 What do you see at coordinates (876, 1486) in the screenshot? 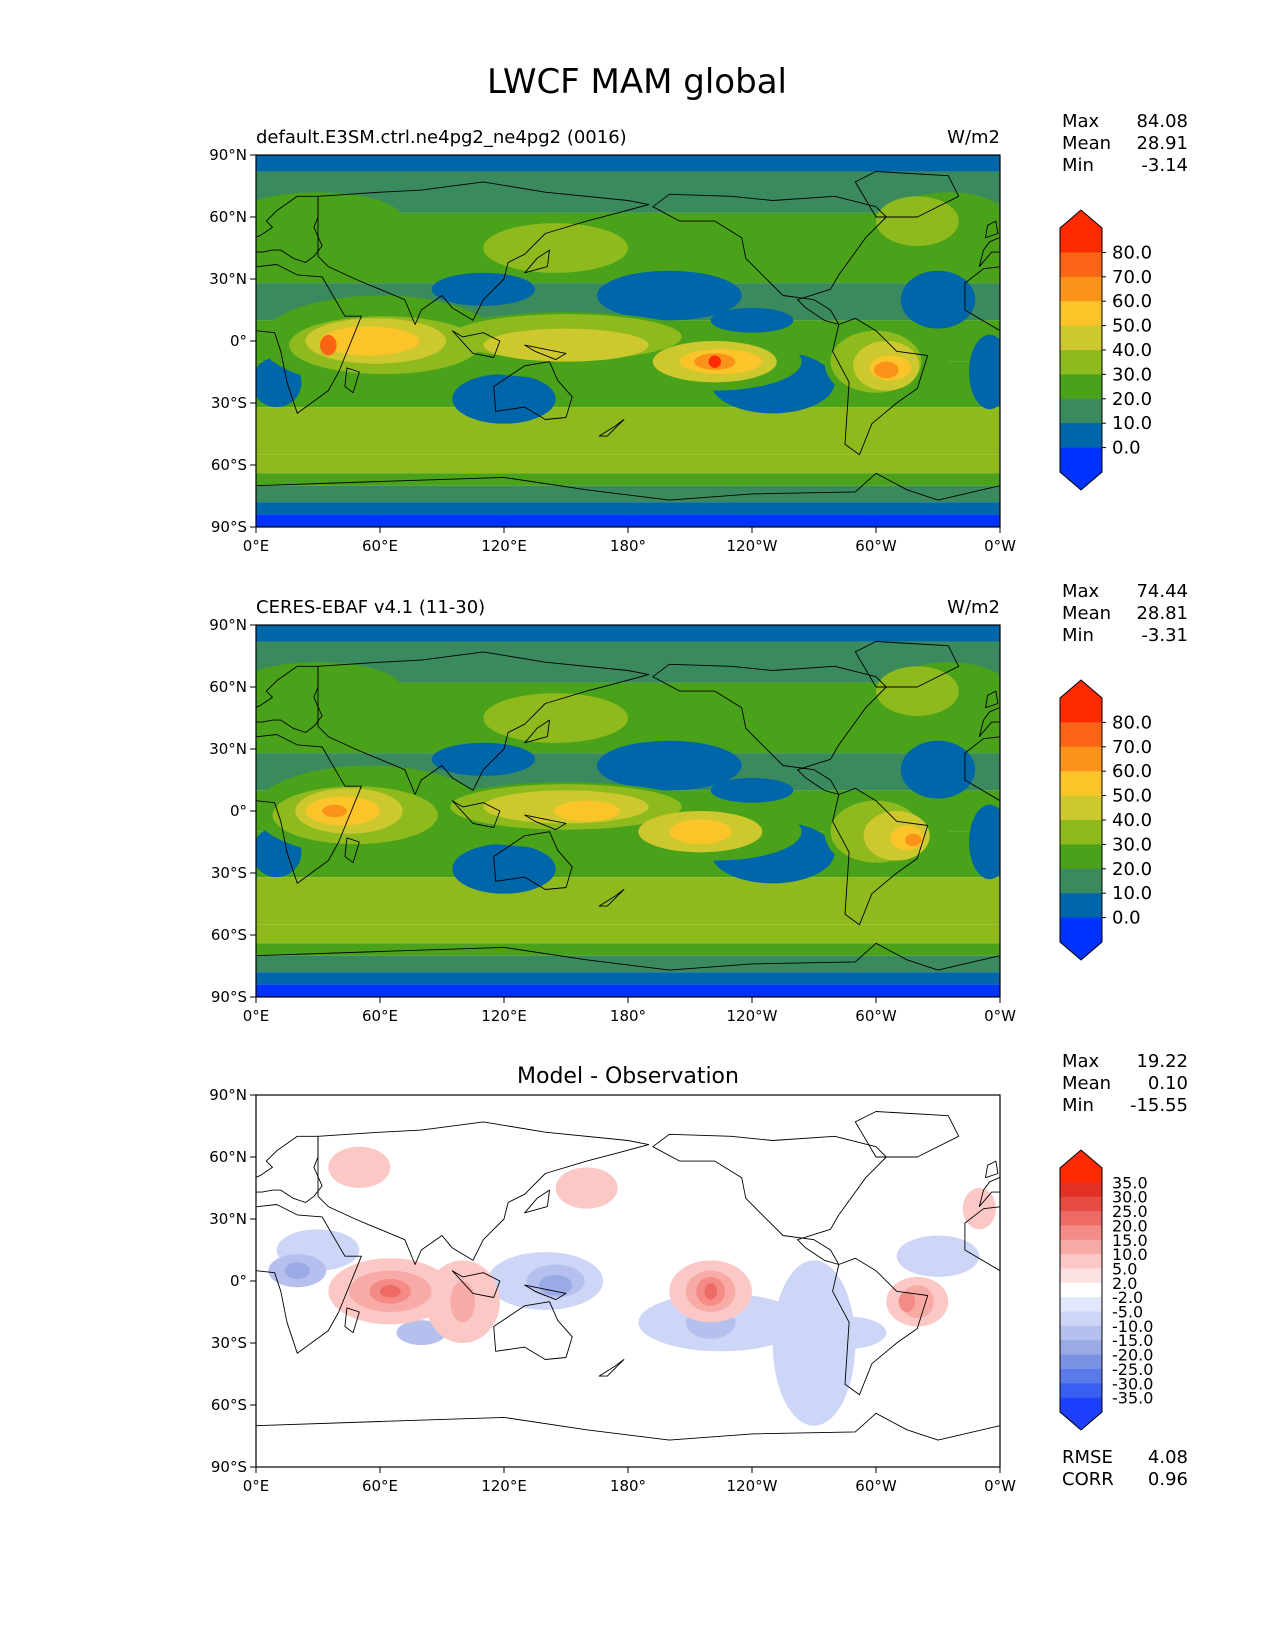
I see `x-tick-label: 60°W` at bounding box center [876, 1486].